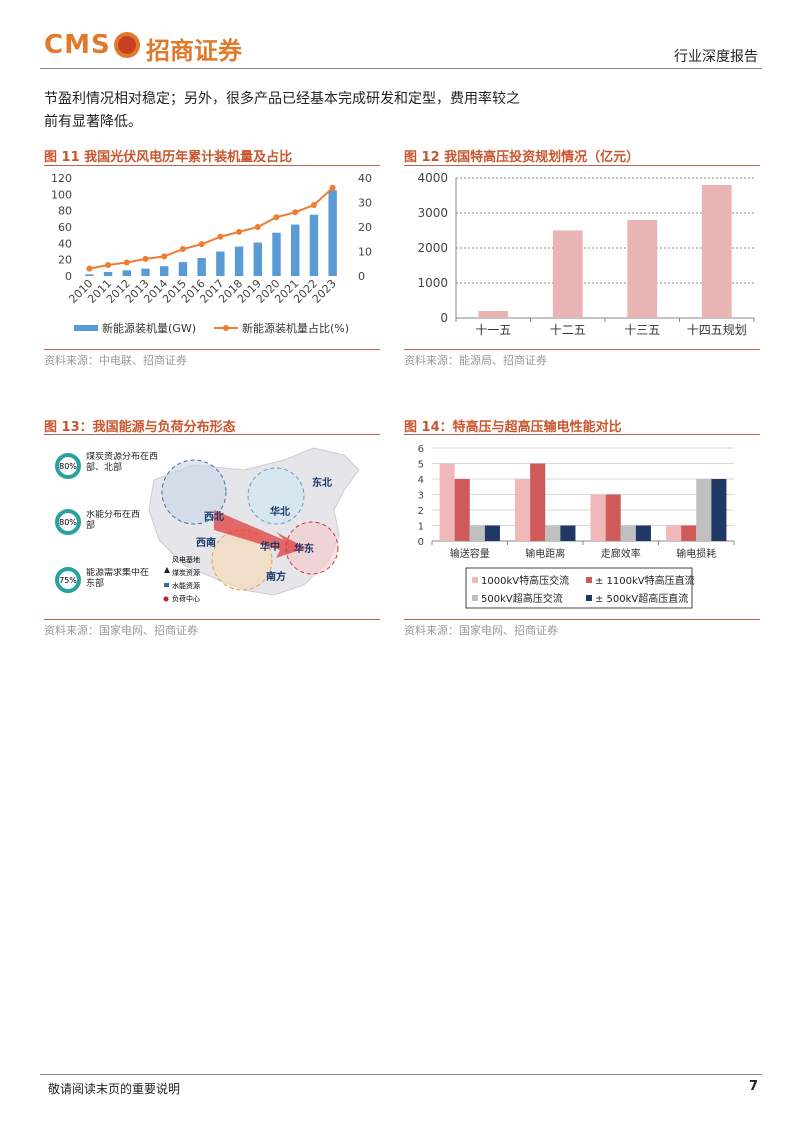 Image resolution: width=802 pixels, height=1133 pixels. What do you see at coordinates (186, 585) in the screenshot?
I see `map-legend-label: 水能资源` at bounding box center [186, 585].